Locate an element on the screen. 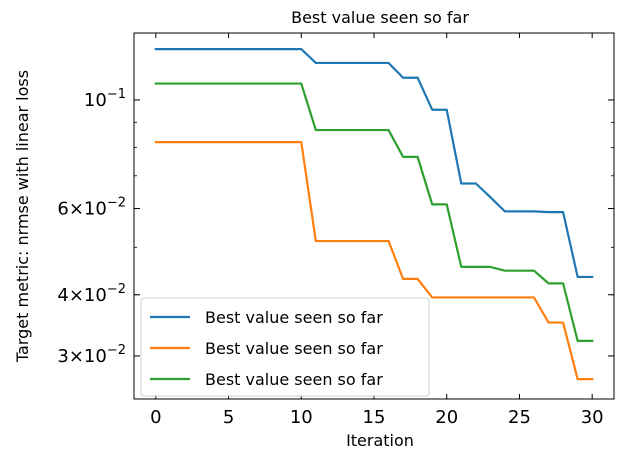 This screenshot has height=462, width=638. y-tick-label: 6×10⁻² is located at coordinates (91, 208).